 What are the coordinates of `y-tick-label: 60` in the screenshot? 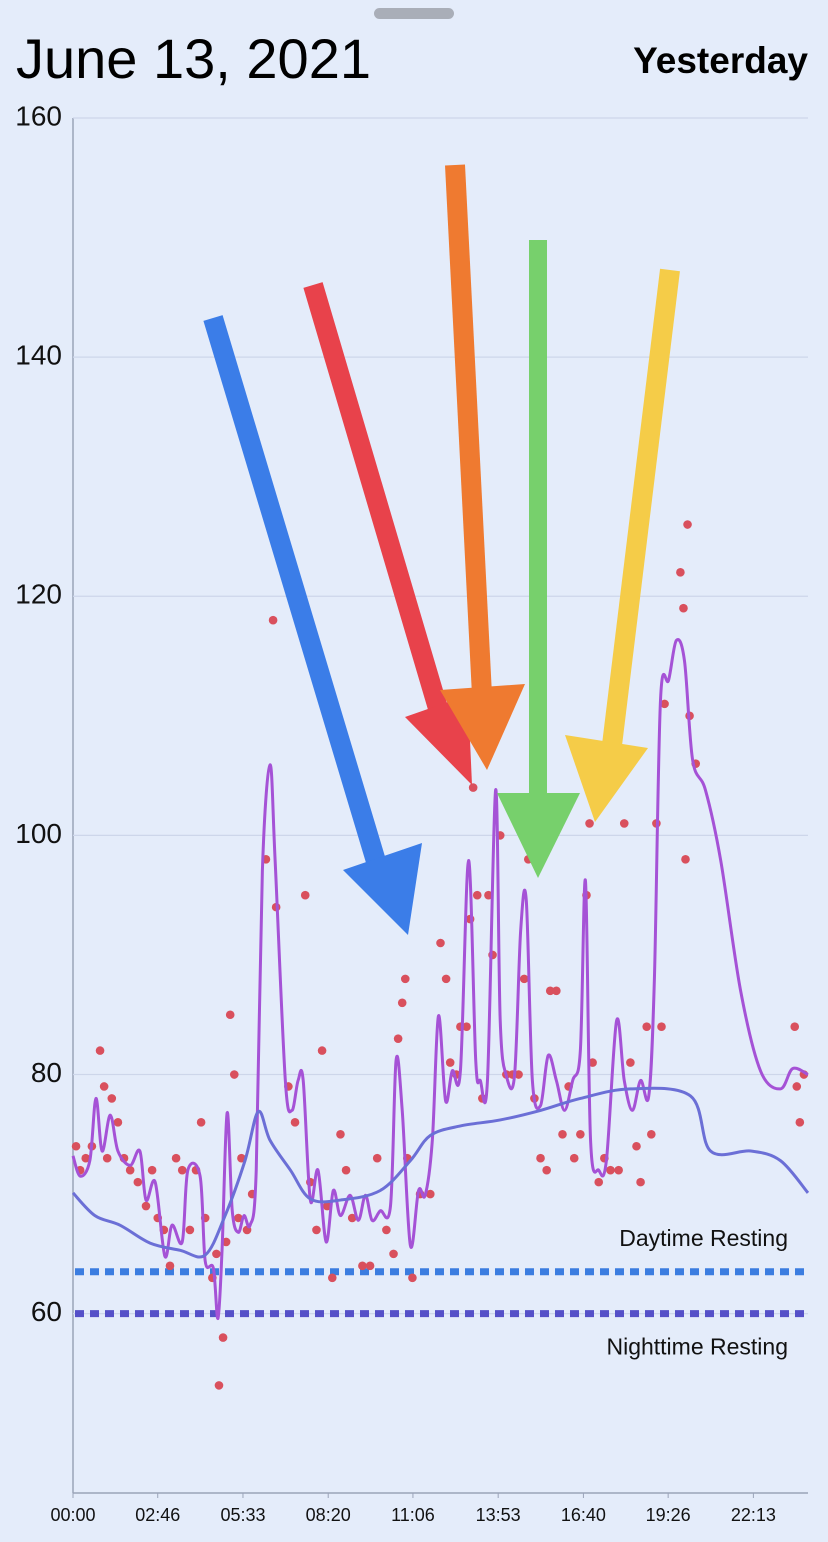 It's located at (46, 1311).